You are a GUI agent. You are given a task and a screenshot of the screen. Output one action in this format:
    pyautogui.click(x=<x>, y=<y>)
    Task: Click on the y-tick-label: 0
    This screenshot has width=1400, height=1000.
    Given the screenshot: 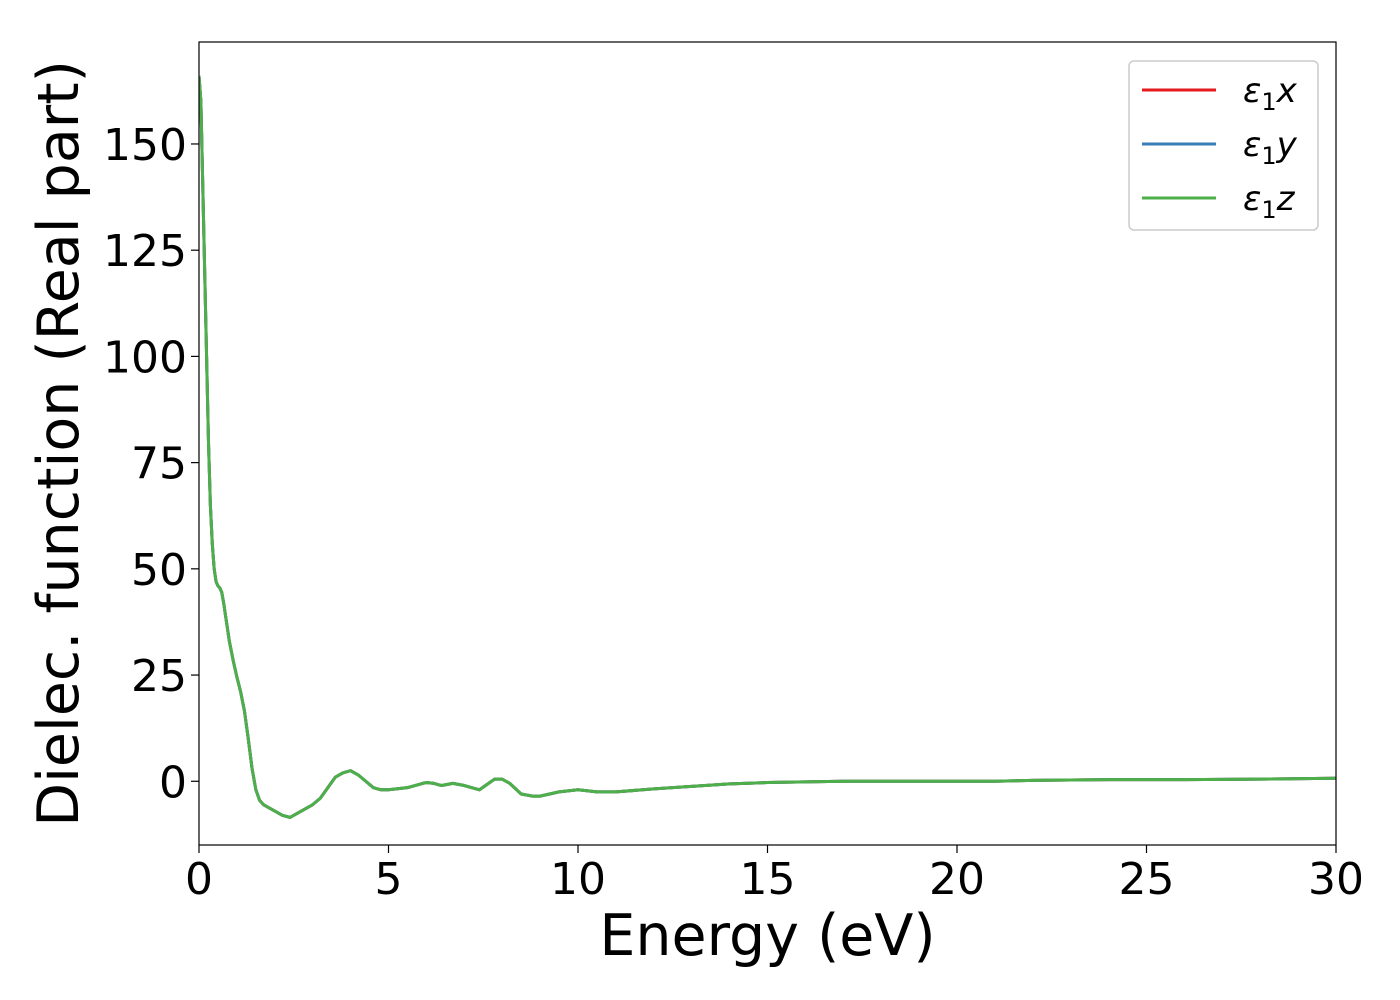 What is the action you would take?
    pyautogui.click(x=173, y=782)
    